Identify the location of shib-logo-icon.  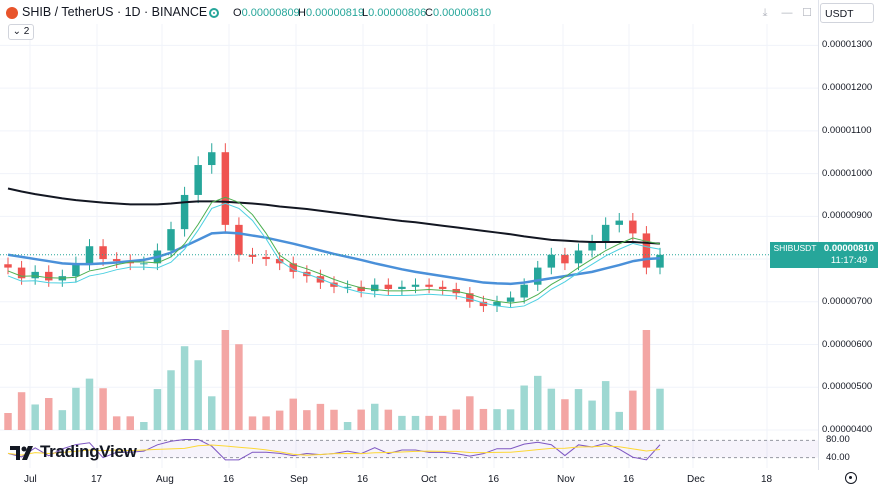
(12, 13).